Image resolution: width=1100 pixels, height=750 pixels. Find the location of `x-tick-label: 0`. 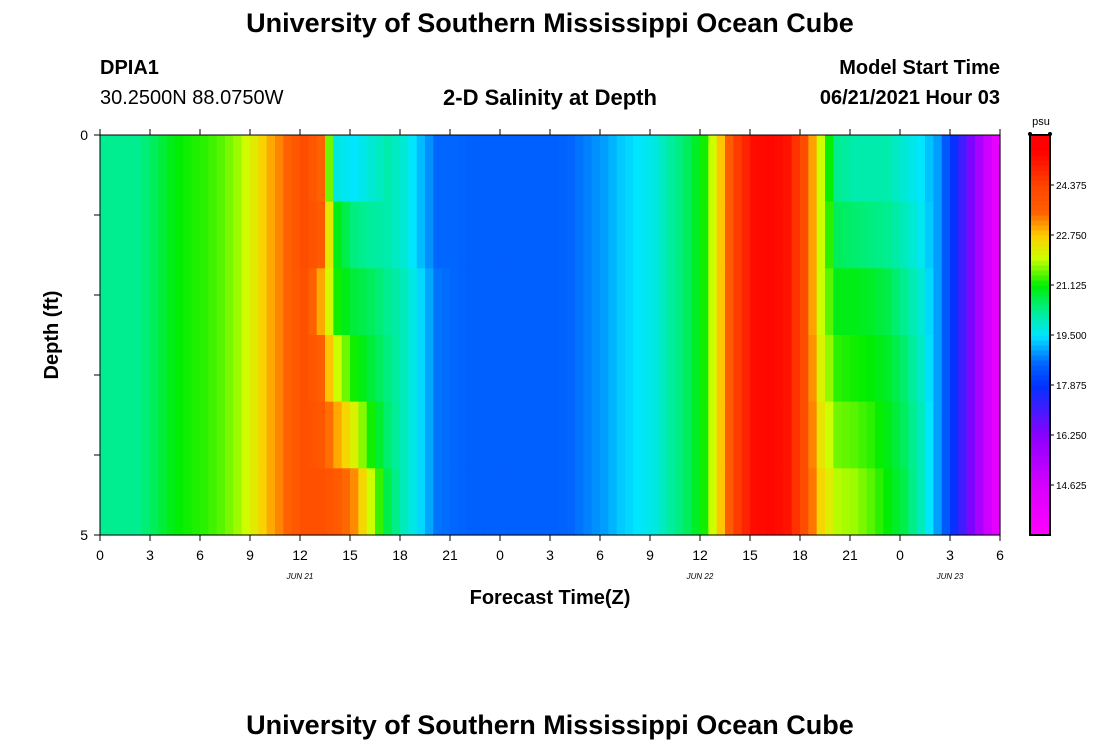

x-tick-label: 0 is located at coordinates (500, 555).